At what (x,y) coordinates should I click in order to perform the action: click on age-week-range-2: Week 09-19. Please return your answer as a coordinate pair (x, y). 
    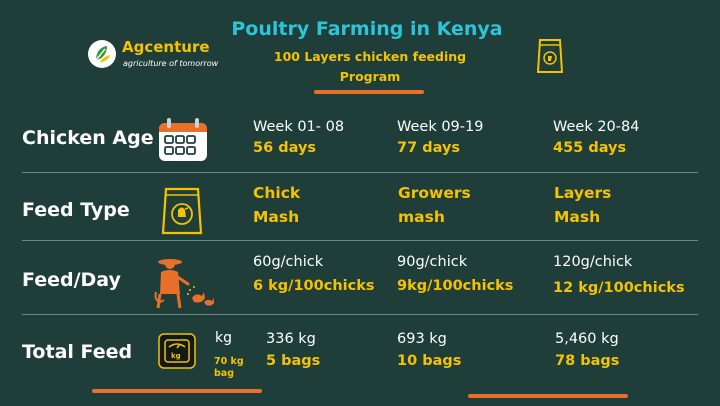
    Looking at the image, I should click on (440, 127).